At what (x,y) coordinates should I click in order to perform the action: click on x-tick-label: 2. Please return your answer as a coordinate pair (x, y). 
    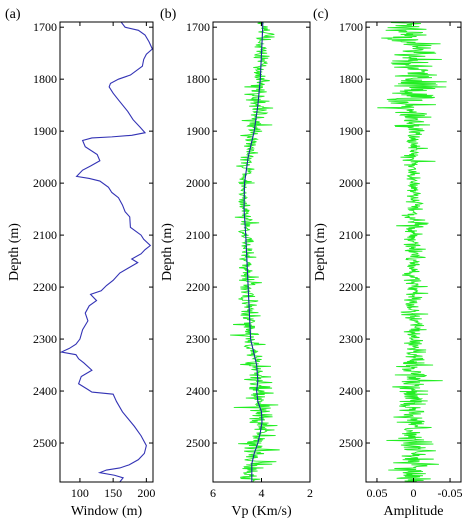
    Looking at the image, I should click on (310, 493).